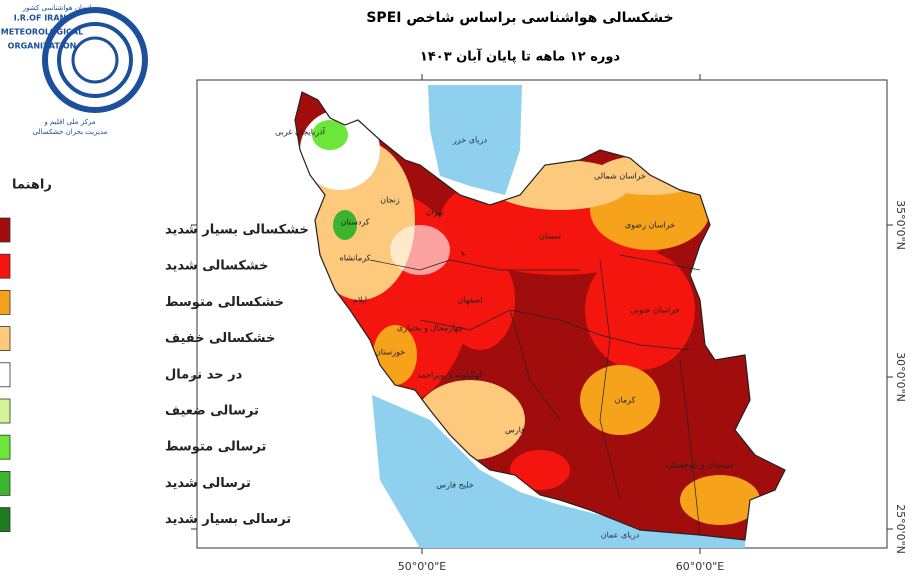 This screenshot has height=577, width=917. What do you see at coordinates (60, 8) in the screenshot?
I see `logo-text: سازمان هواشناسی کشور` at bounding box center [60, 8].